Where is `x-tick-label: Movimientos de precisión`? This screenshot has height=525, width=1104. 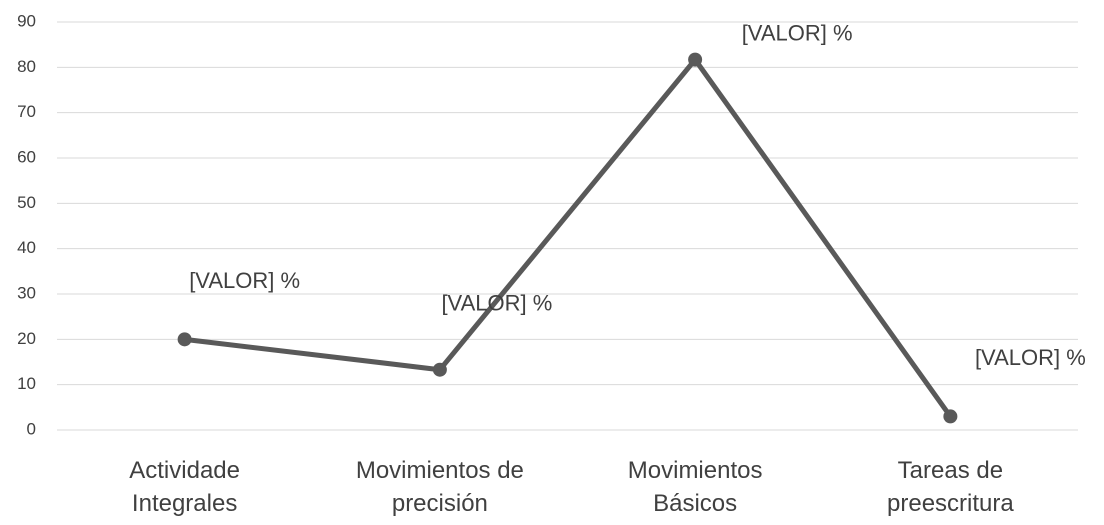
x-tick-label: Movimientos de precisión is located at coordinates (439, 487).